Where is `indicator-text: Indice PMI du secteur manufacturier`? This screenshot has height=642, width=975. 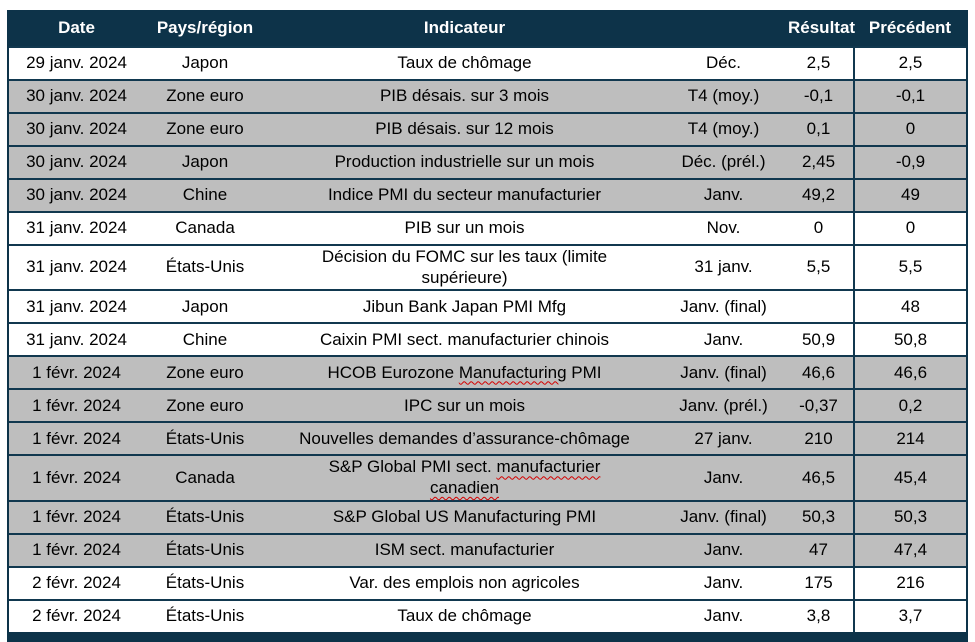 indicator-text: Indice PMI du secteur manufacturier is located at coordinates (464, 195).